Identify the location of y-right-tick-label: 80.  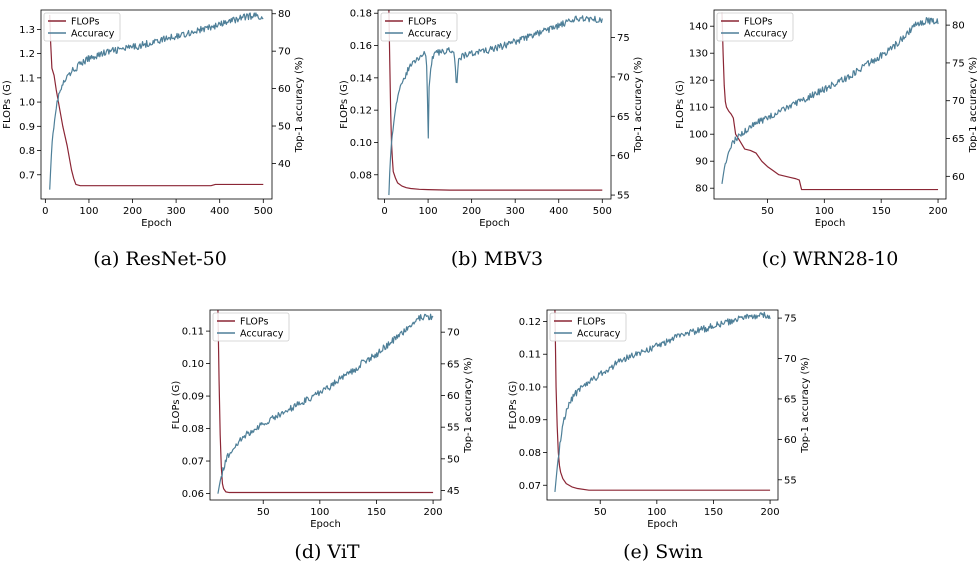
(284, 14).